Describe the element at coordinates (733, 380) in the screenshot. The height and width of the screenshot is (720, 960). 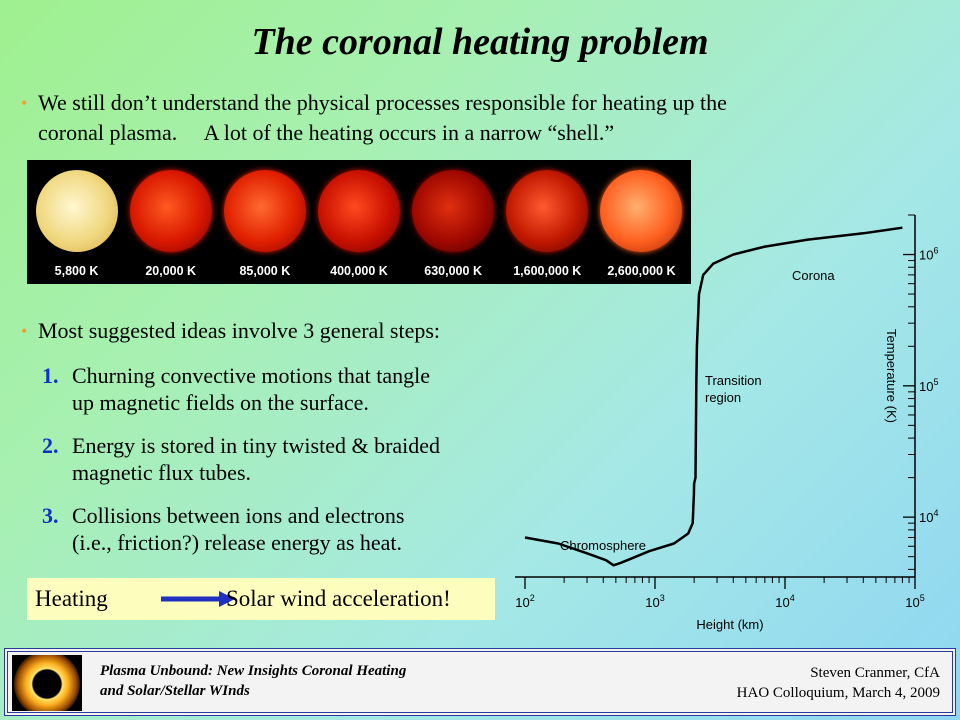
I see `region-annotation: Transition` at that location.